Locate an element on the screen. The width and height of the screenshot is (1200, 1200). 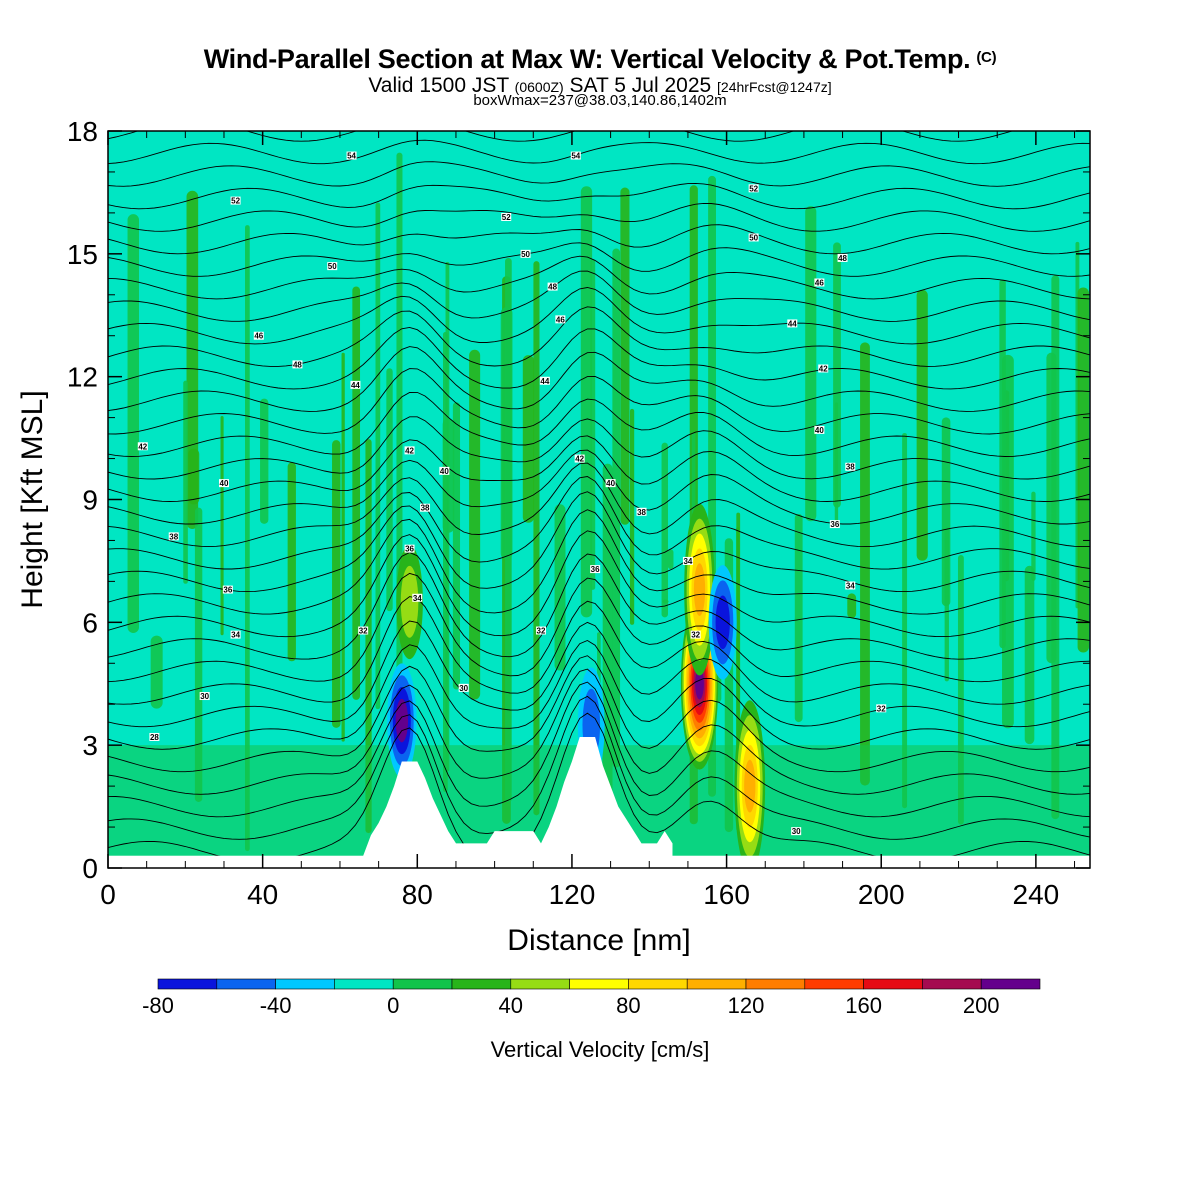
x-tick-label: 120 is located at coordinates (572, 894).